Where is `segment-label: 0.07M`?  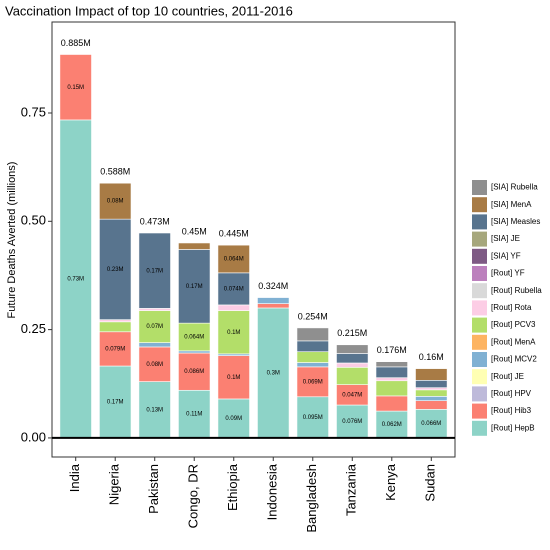
segment-label: 0.07M is located at coordinates (154, 327).